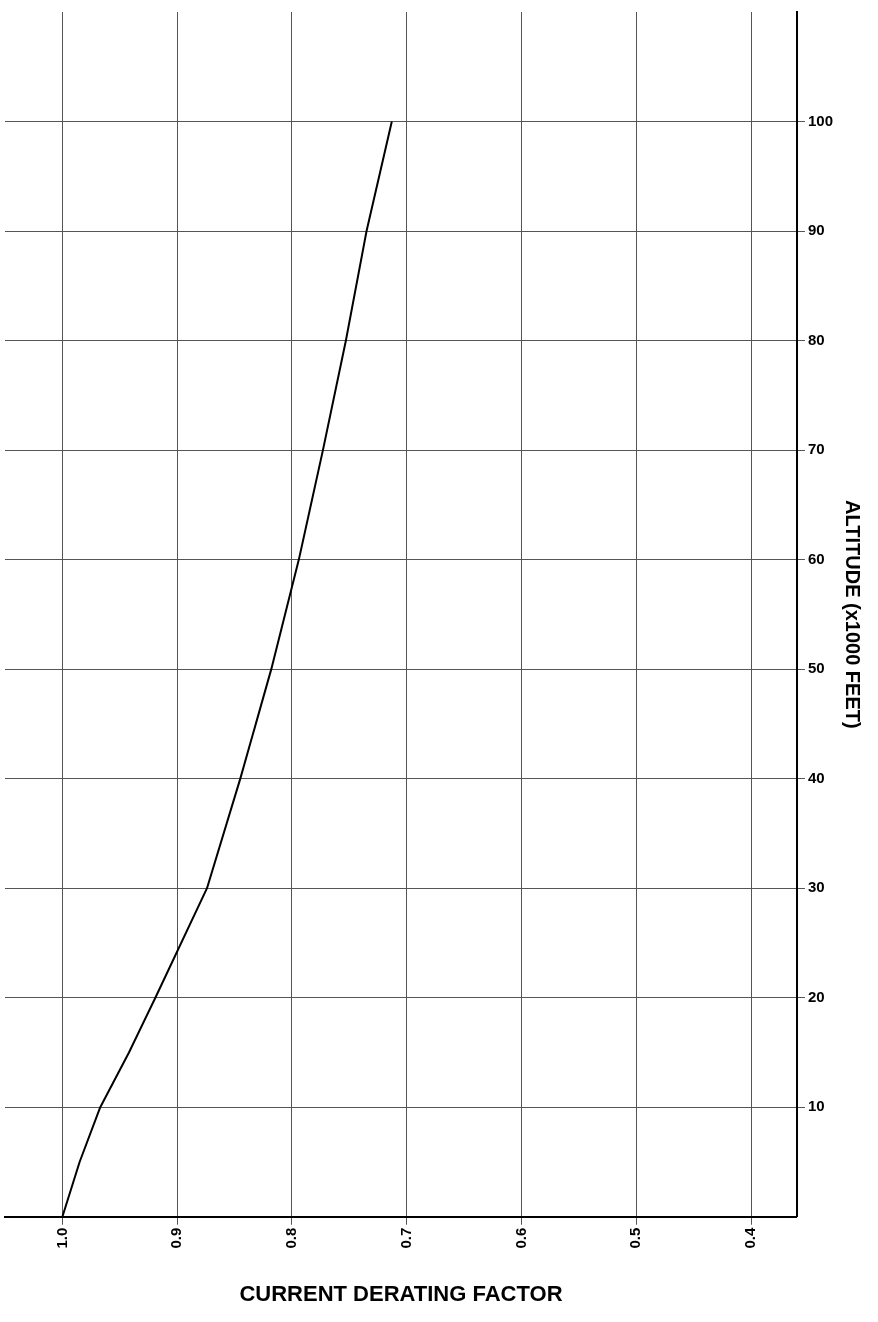 This screenshot has width=878, height=1322. Describe the element at coordinates (816, 996) in the screenshot. I see `y-tick-label: 20` at that location.